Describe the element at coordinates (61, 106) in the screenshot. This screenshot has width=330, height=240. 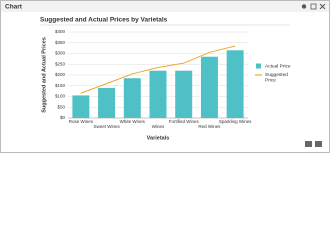
I see `y-tick-label: $50` at that location.